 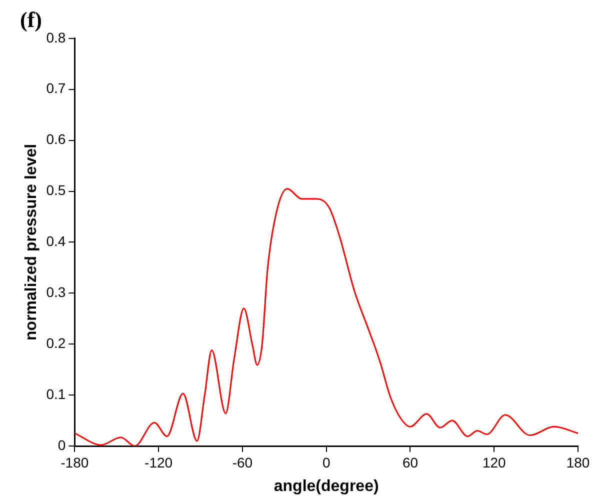 I want to click on chart-title: (f), so click(x=31, y=19).